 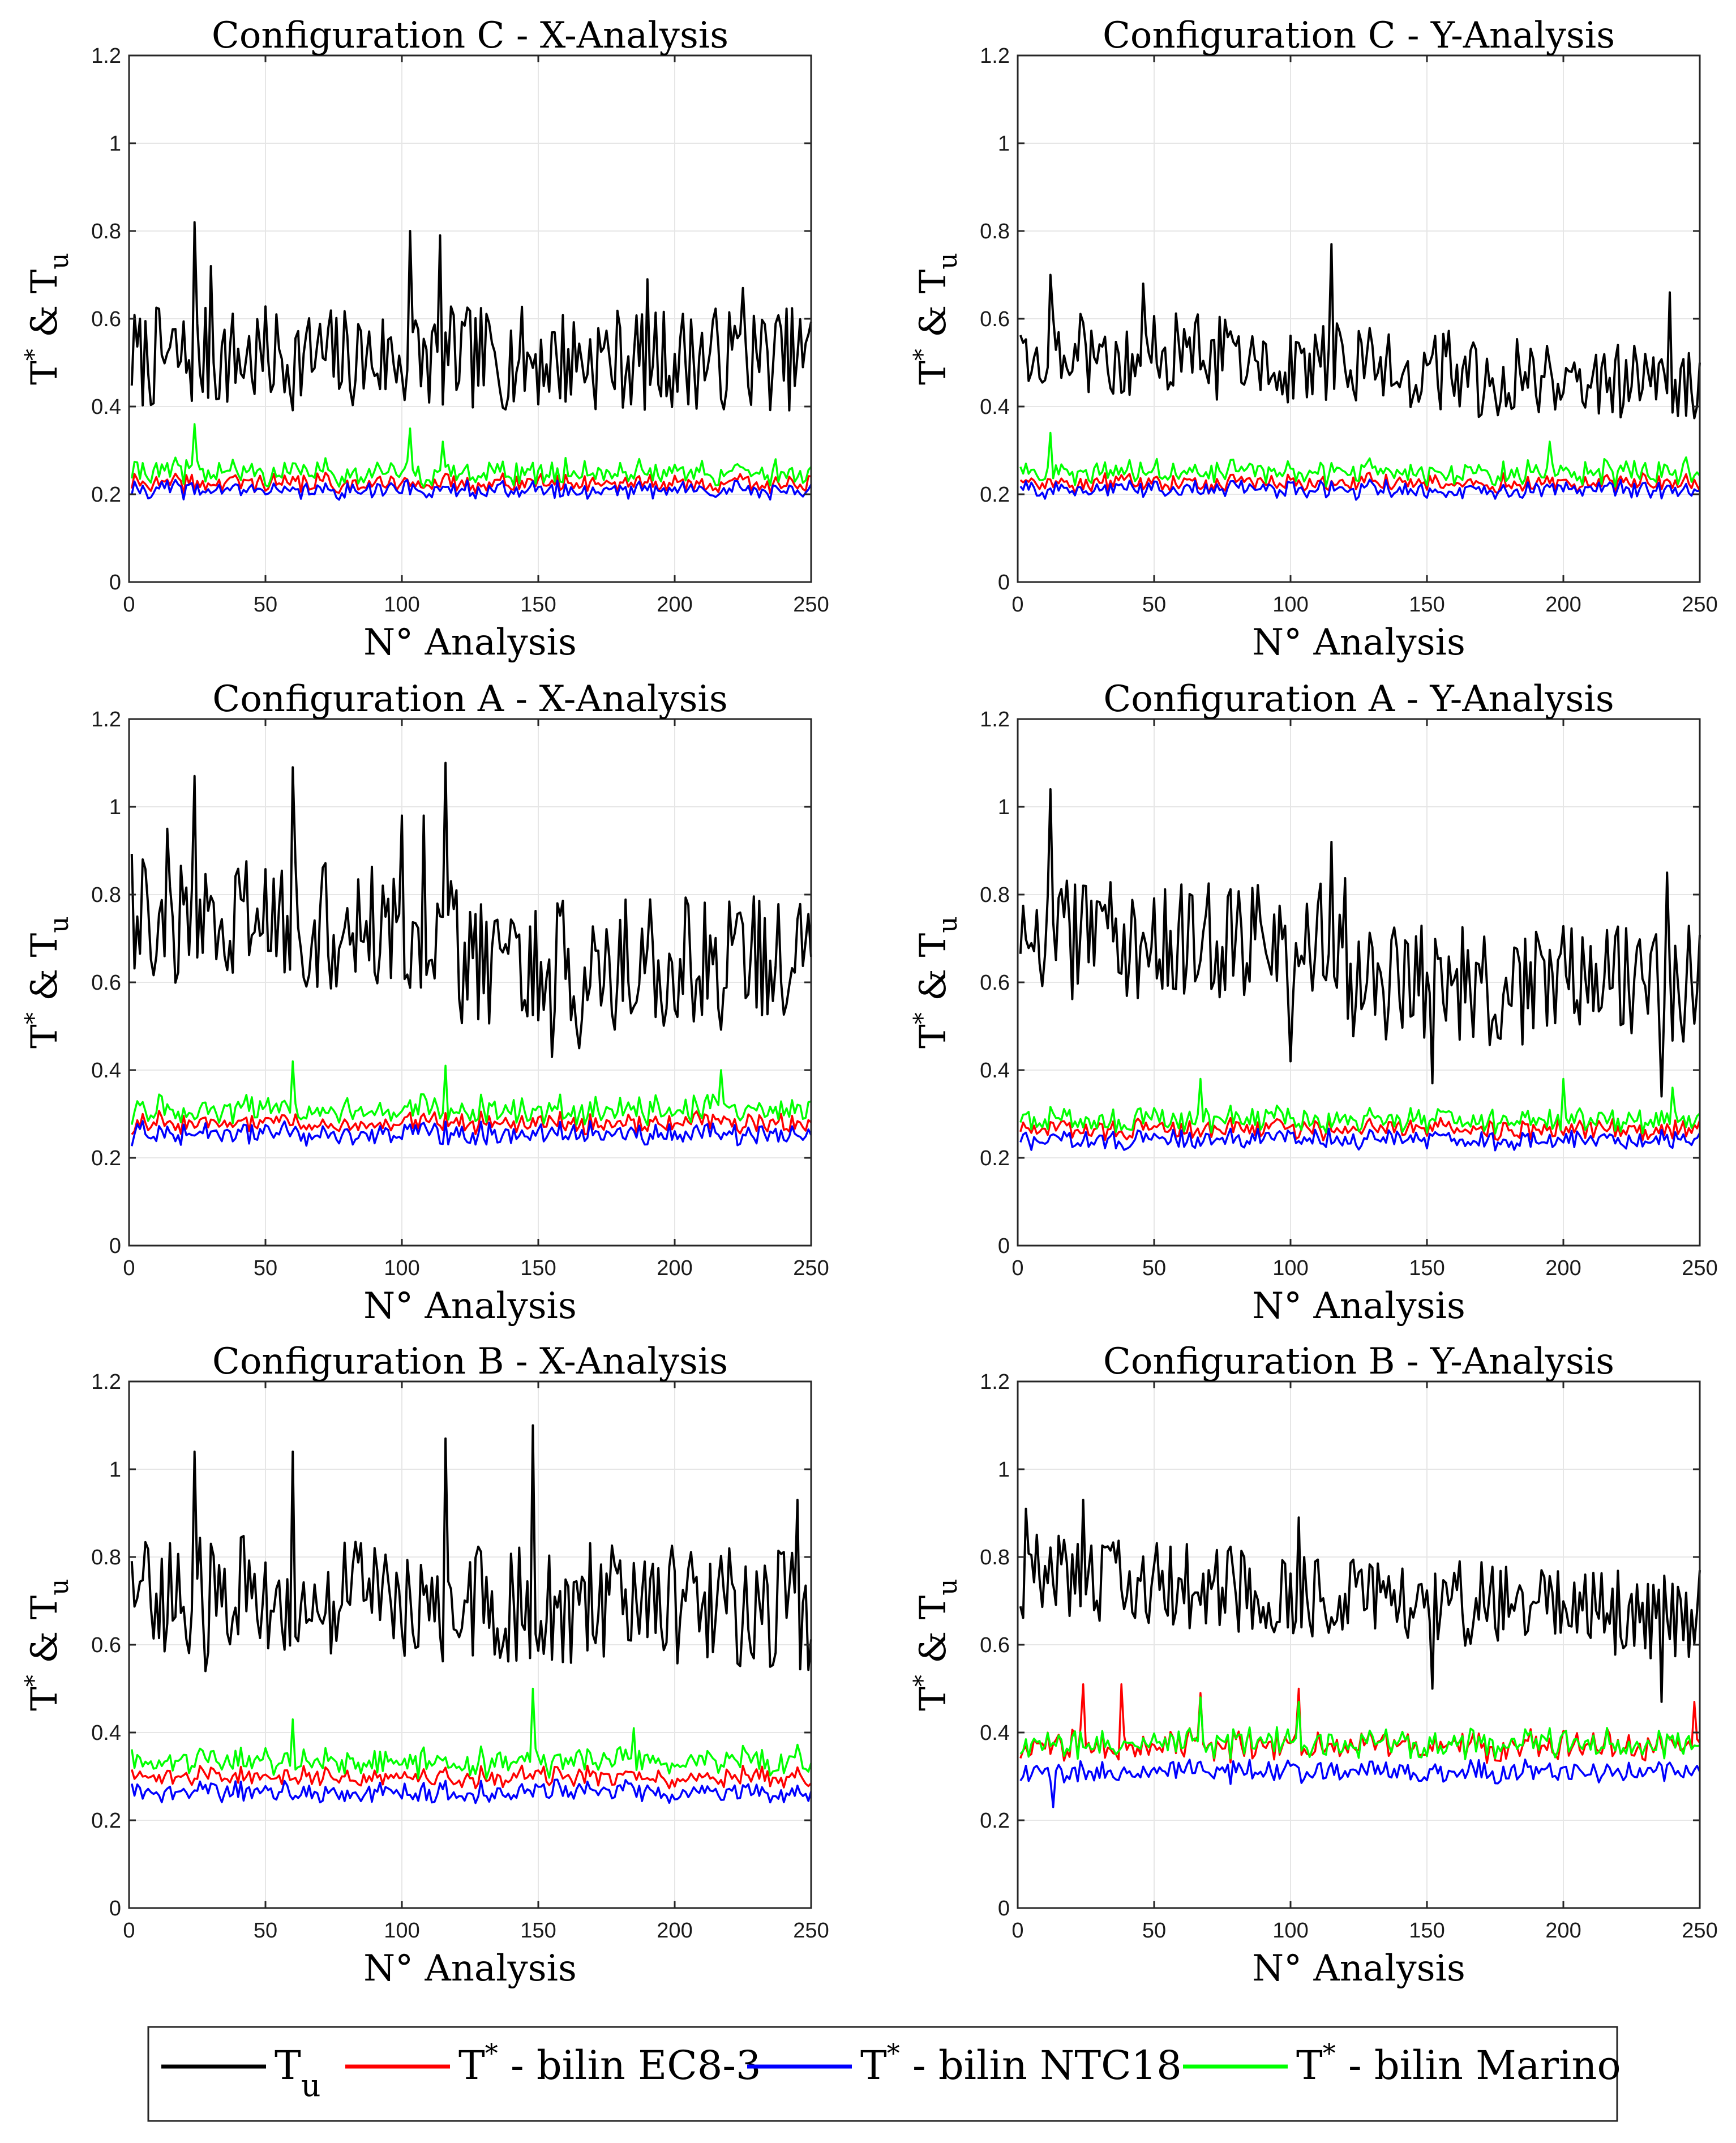 What do you see at coordinates (470, 1362) in the screenshot?
I see `chart-title: Configuration B - X-Analysis` at bounding box center [470, 1362].